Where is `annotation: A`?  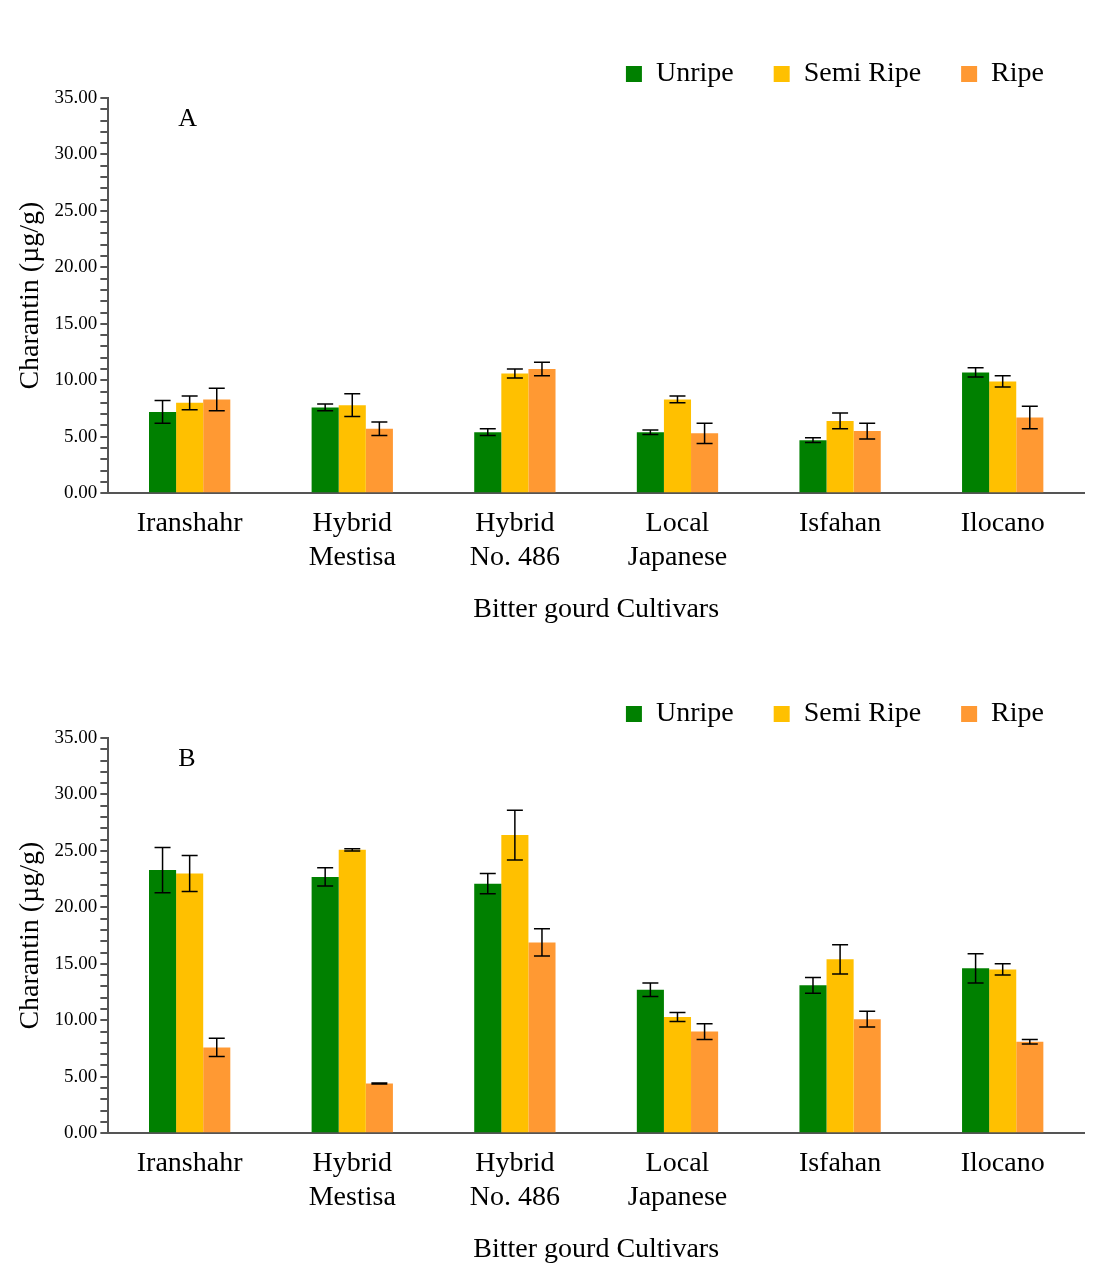
annotation: A is located at coordinates (188, 117).